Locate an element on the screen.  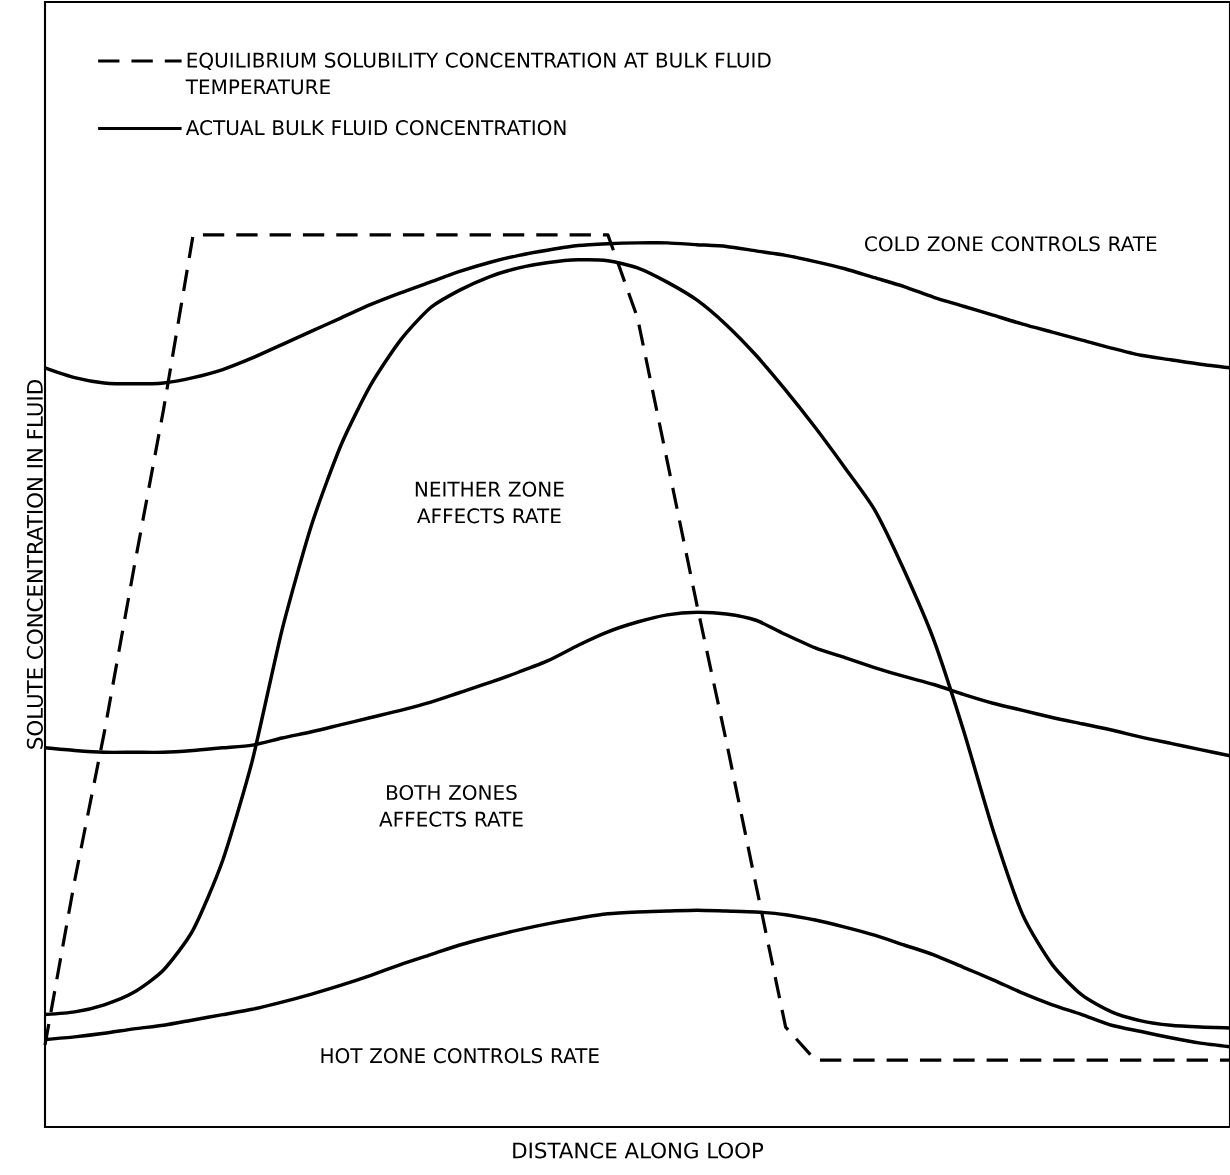
legend-label: ACTUAL BULK FLUID CONCENTRATION is located at coordinates (375, 128).